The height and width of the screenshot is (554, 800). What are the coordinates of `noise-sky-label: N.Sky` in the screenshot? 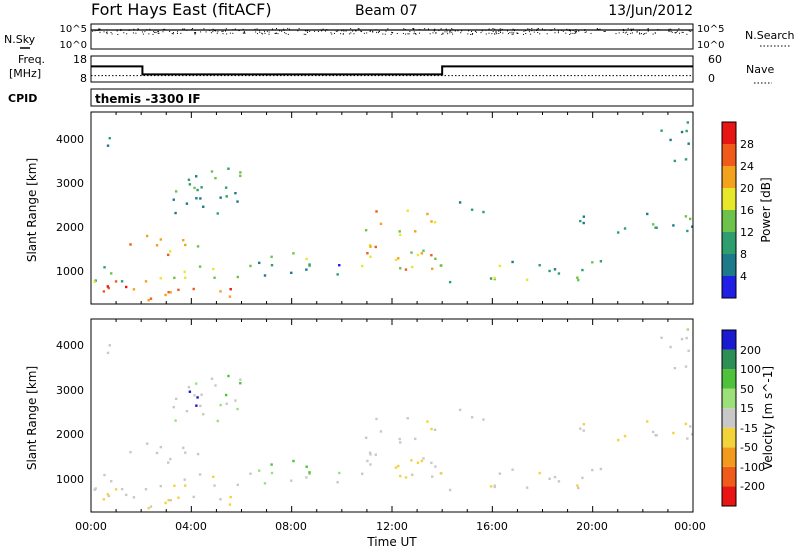 It's located at (20, 39).